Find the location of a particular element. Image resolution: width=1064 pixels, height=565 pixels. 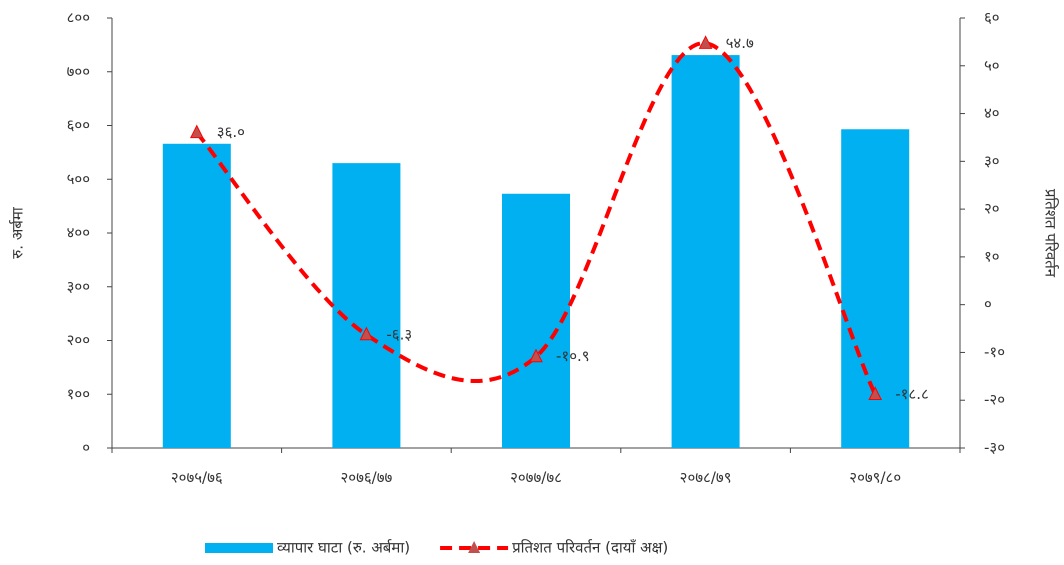

legend-label: व्यापार घाटा (रु. अर्बमा) is located at coordinates (343, 548).